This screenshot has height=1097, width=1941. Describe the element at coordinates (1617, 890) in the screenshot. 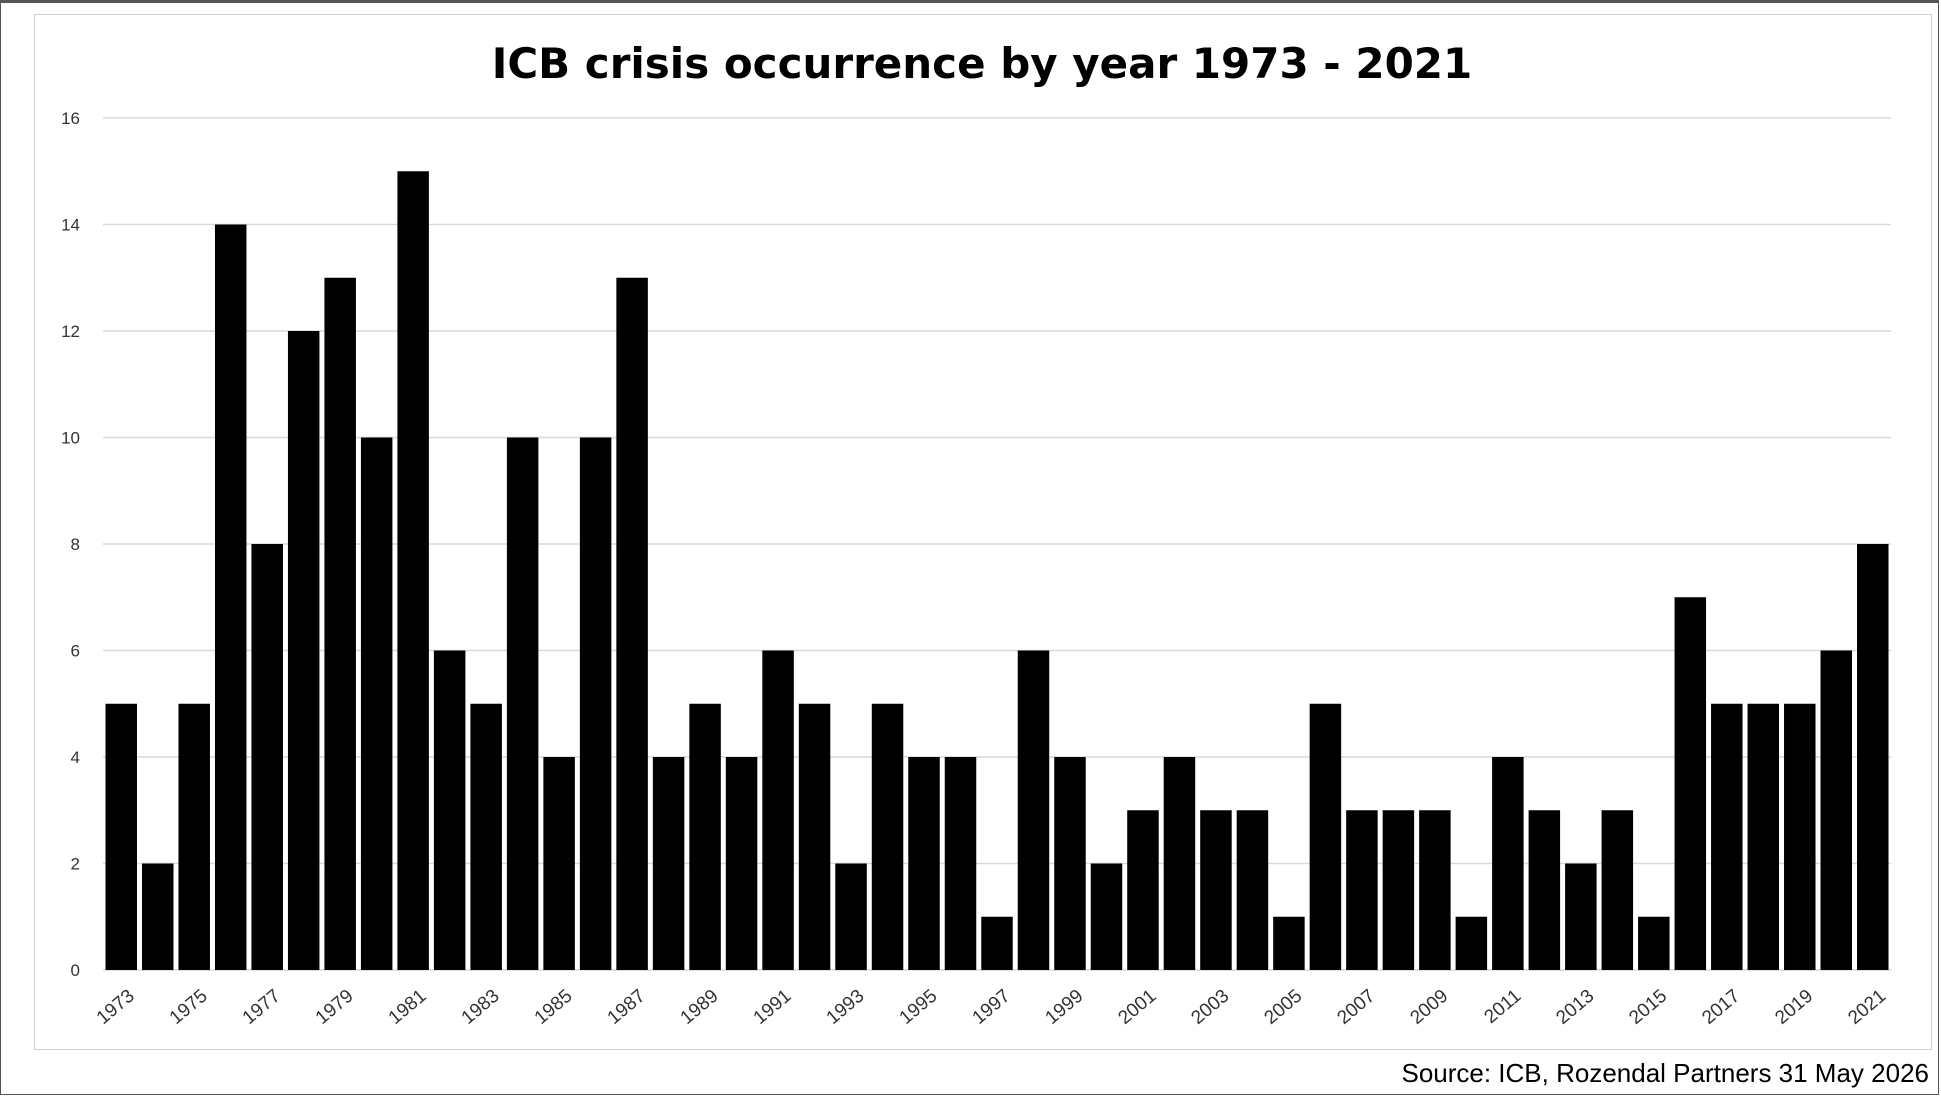

I see `bar-2014` at that location.